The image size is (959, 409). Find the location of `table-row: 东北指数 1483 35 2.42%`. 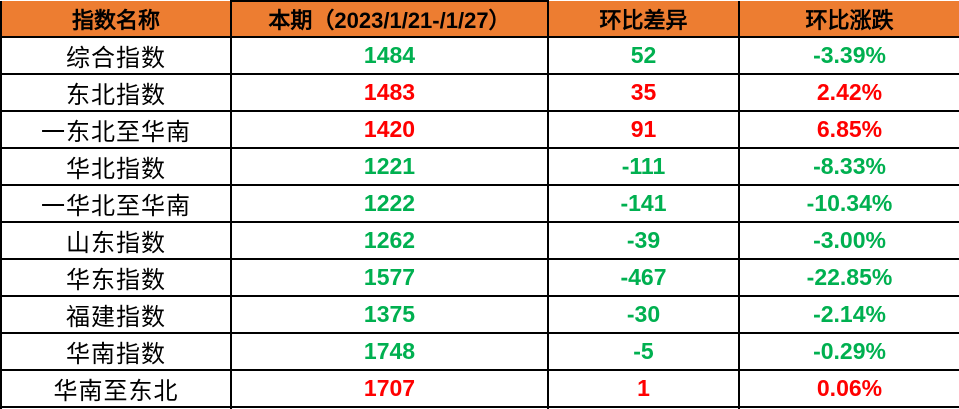

table-row: 东北指数 1483 35 2.42% is located at coordinates (479, 92).